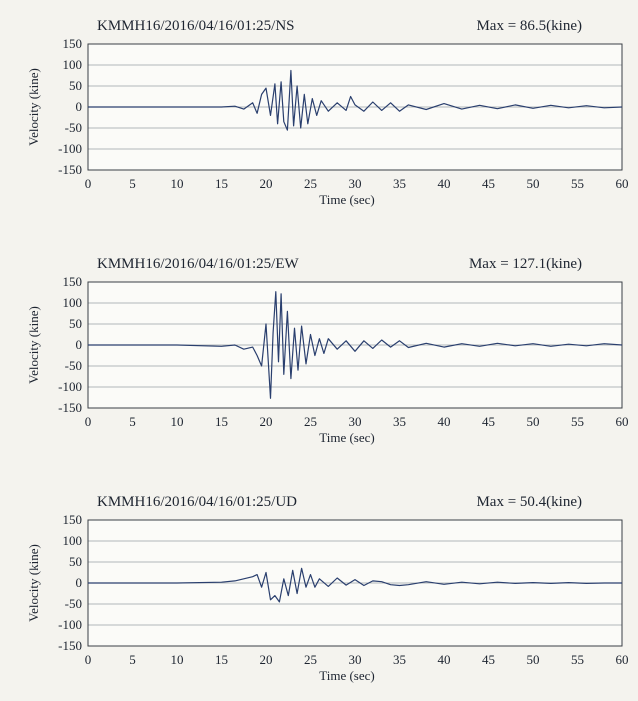 The image size is (638, 701). I want to click on max-label: Max = 50.4(kine), so click(529, 502).